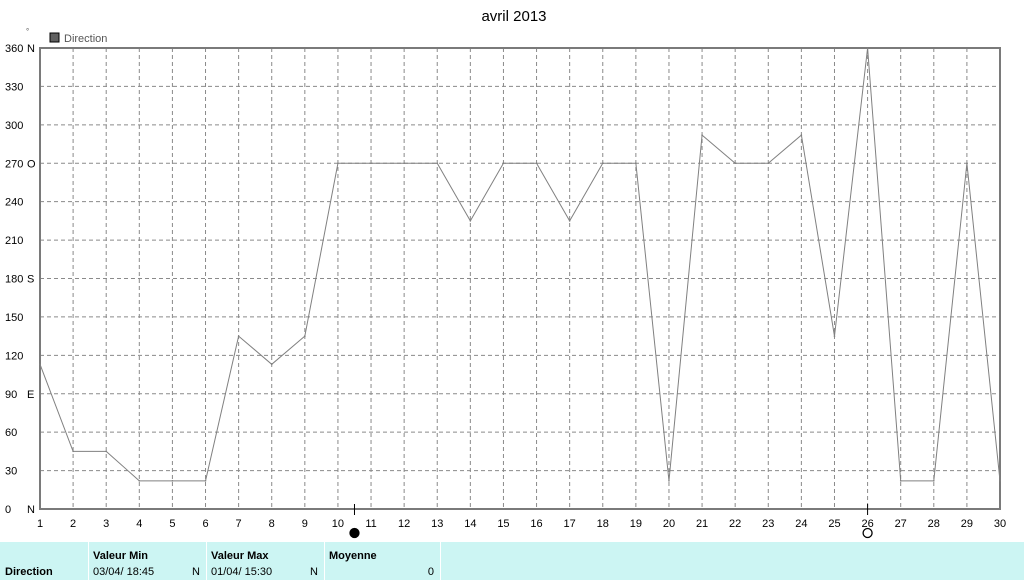  Describe the element at coordinates (121, 556) in the screenshot. I see `min-header: Valeur Min` at that location.